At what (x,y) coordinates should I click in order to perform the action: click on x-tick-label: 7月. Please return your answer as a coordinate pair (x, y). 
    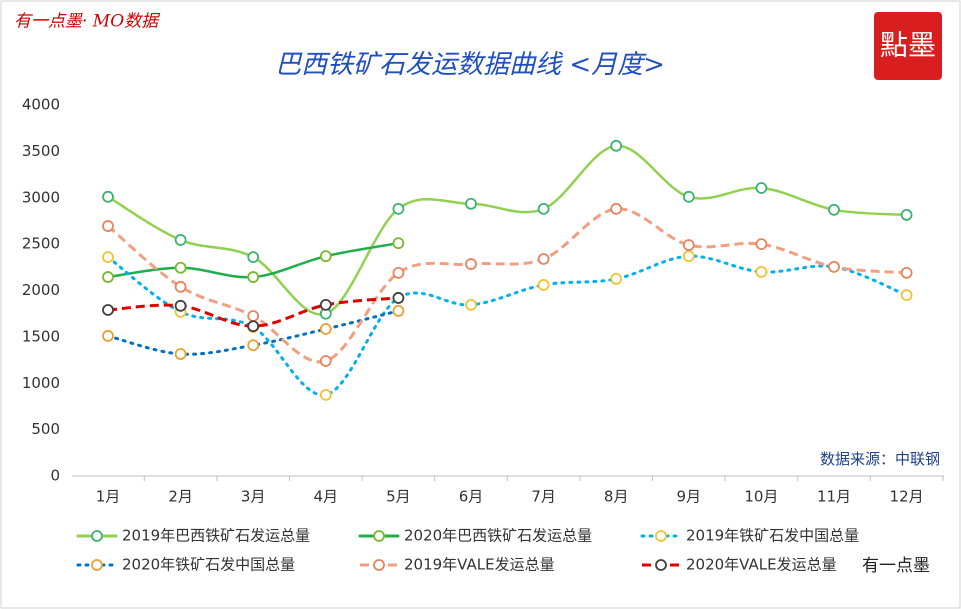
    Looking at the image, I should click on (543, 497).